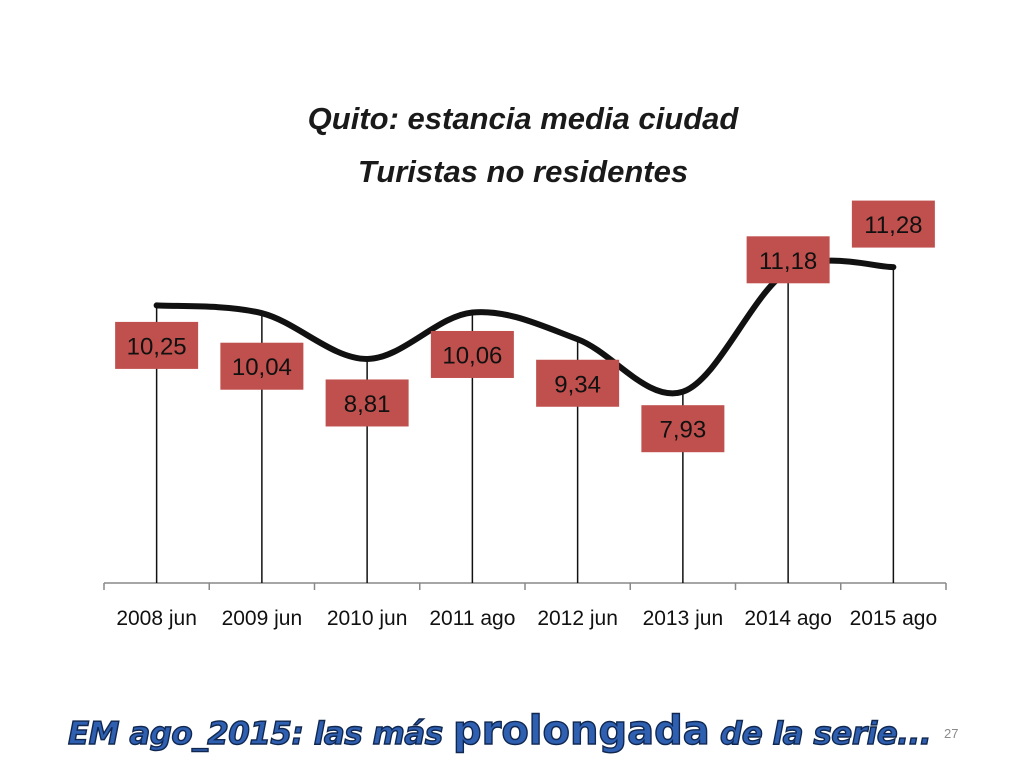 This screenshot has width=1024, height=768. Describe the element at coordinates (262, 618) in the screenshot. I see `x-tick-label: 2009 jun` at that location.